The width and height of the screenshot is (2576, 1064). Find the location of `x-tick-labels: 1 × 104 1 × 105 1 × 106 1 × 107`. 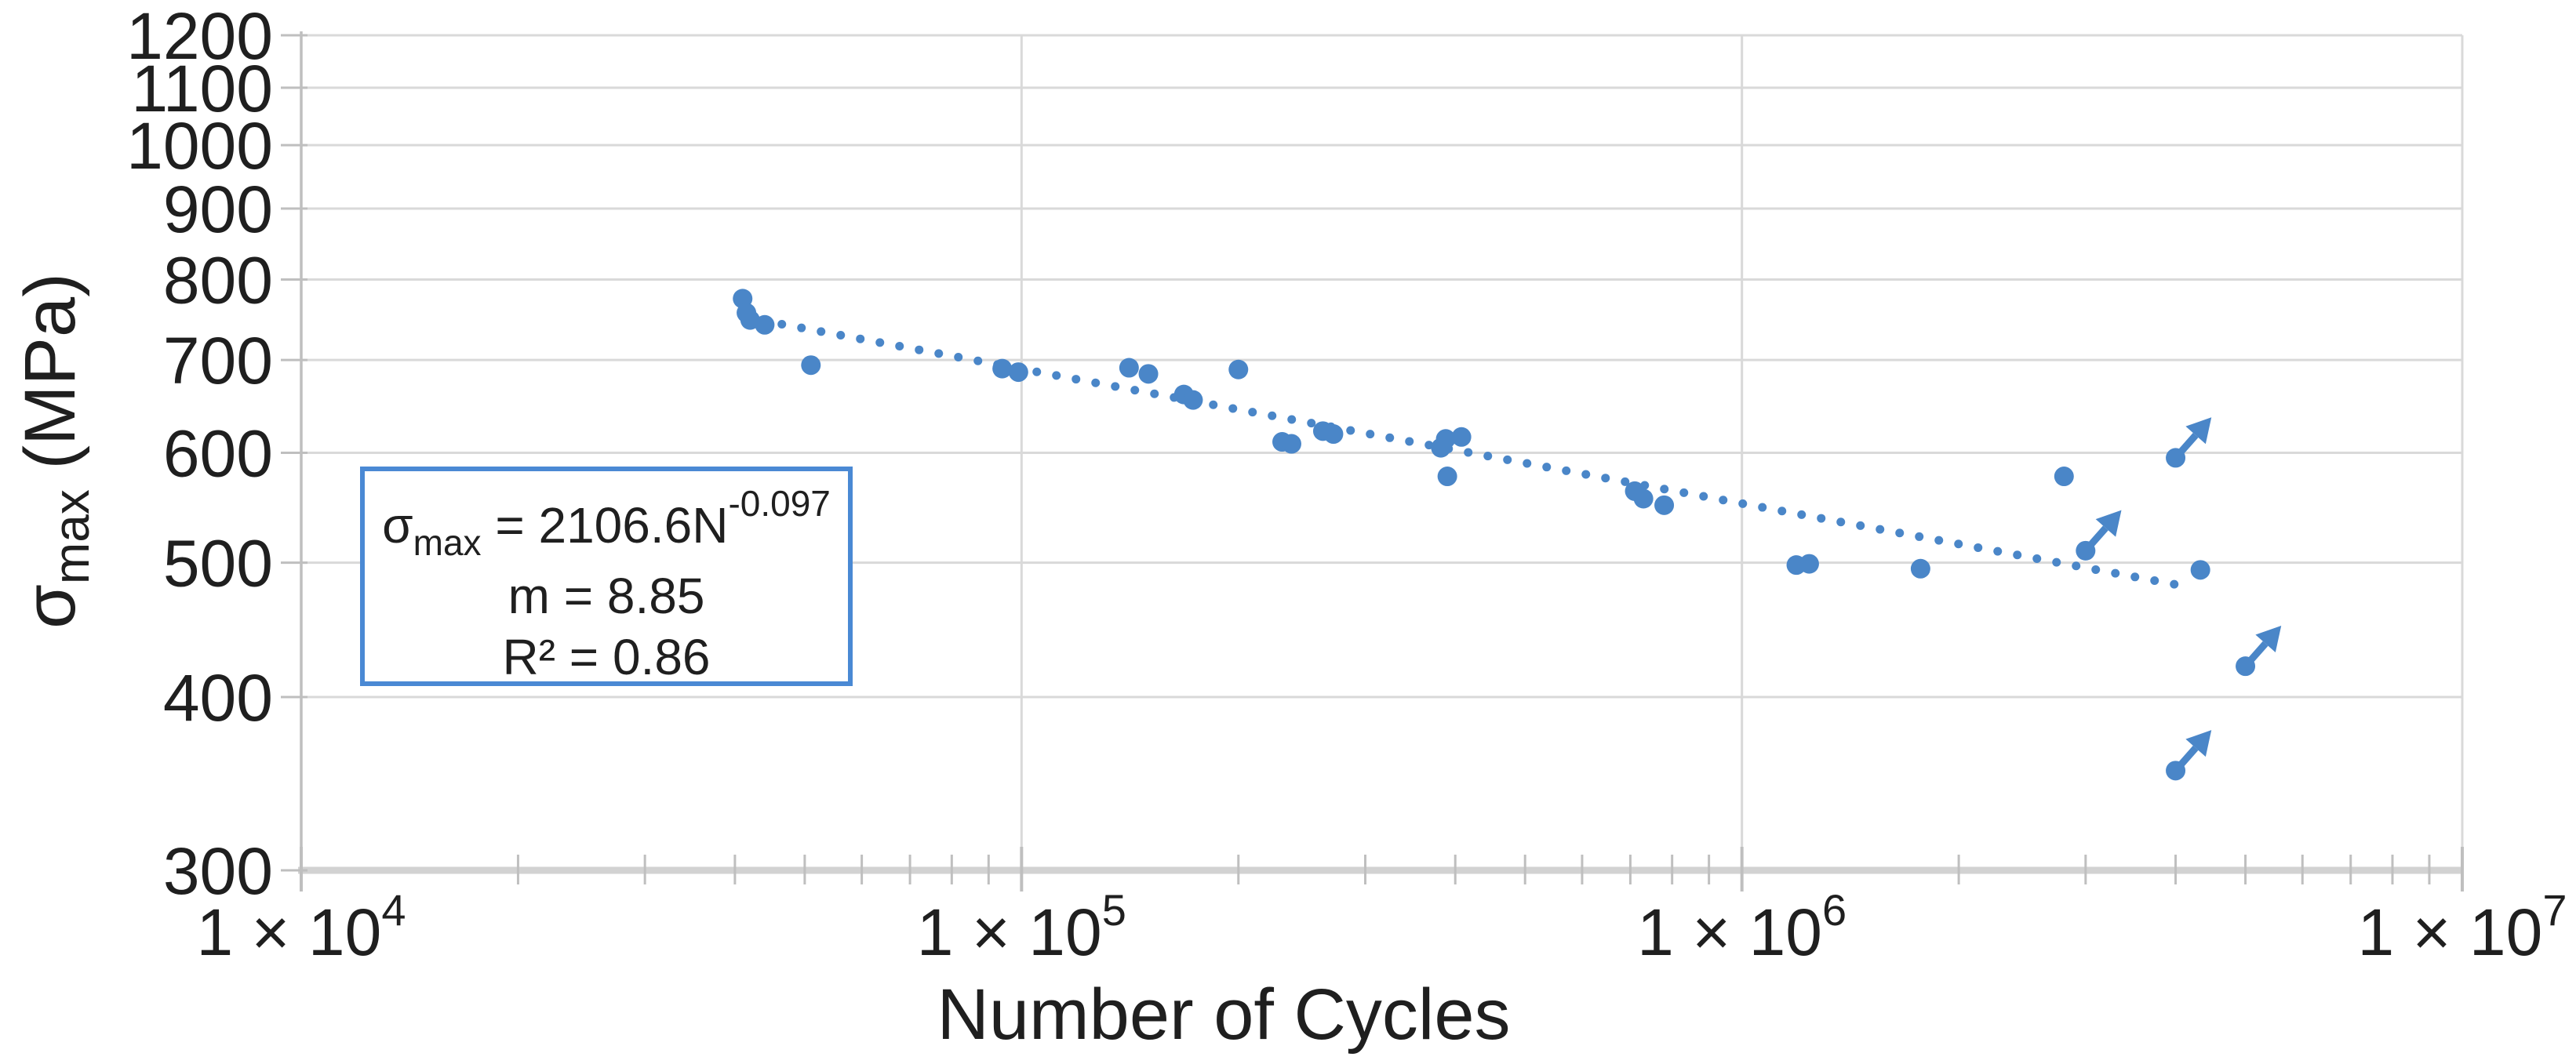

x-tick-labels: 1 × 104 1 × 105 1 × 106 1 × 107 is located at coordinates (1381, 927).